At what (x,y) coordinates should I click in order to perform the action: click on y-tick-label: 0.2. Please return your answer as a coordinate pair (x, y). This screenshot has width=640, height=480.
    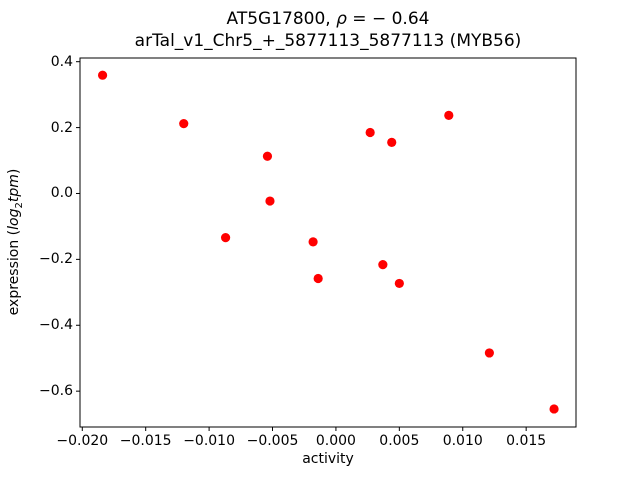
    Looking at the image, I should click on (61, 127).